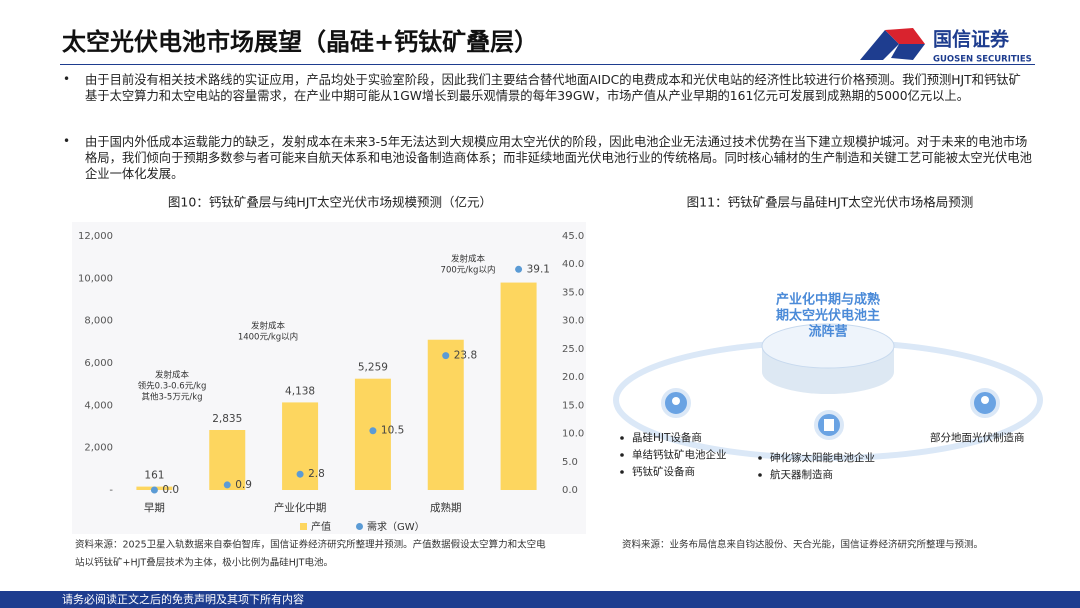  What do you see at coordinates (822, 457) in the screenshot?
I see `player-item: 砷化镓太阳能电池企业` at bounding box center [822, 457].